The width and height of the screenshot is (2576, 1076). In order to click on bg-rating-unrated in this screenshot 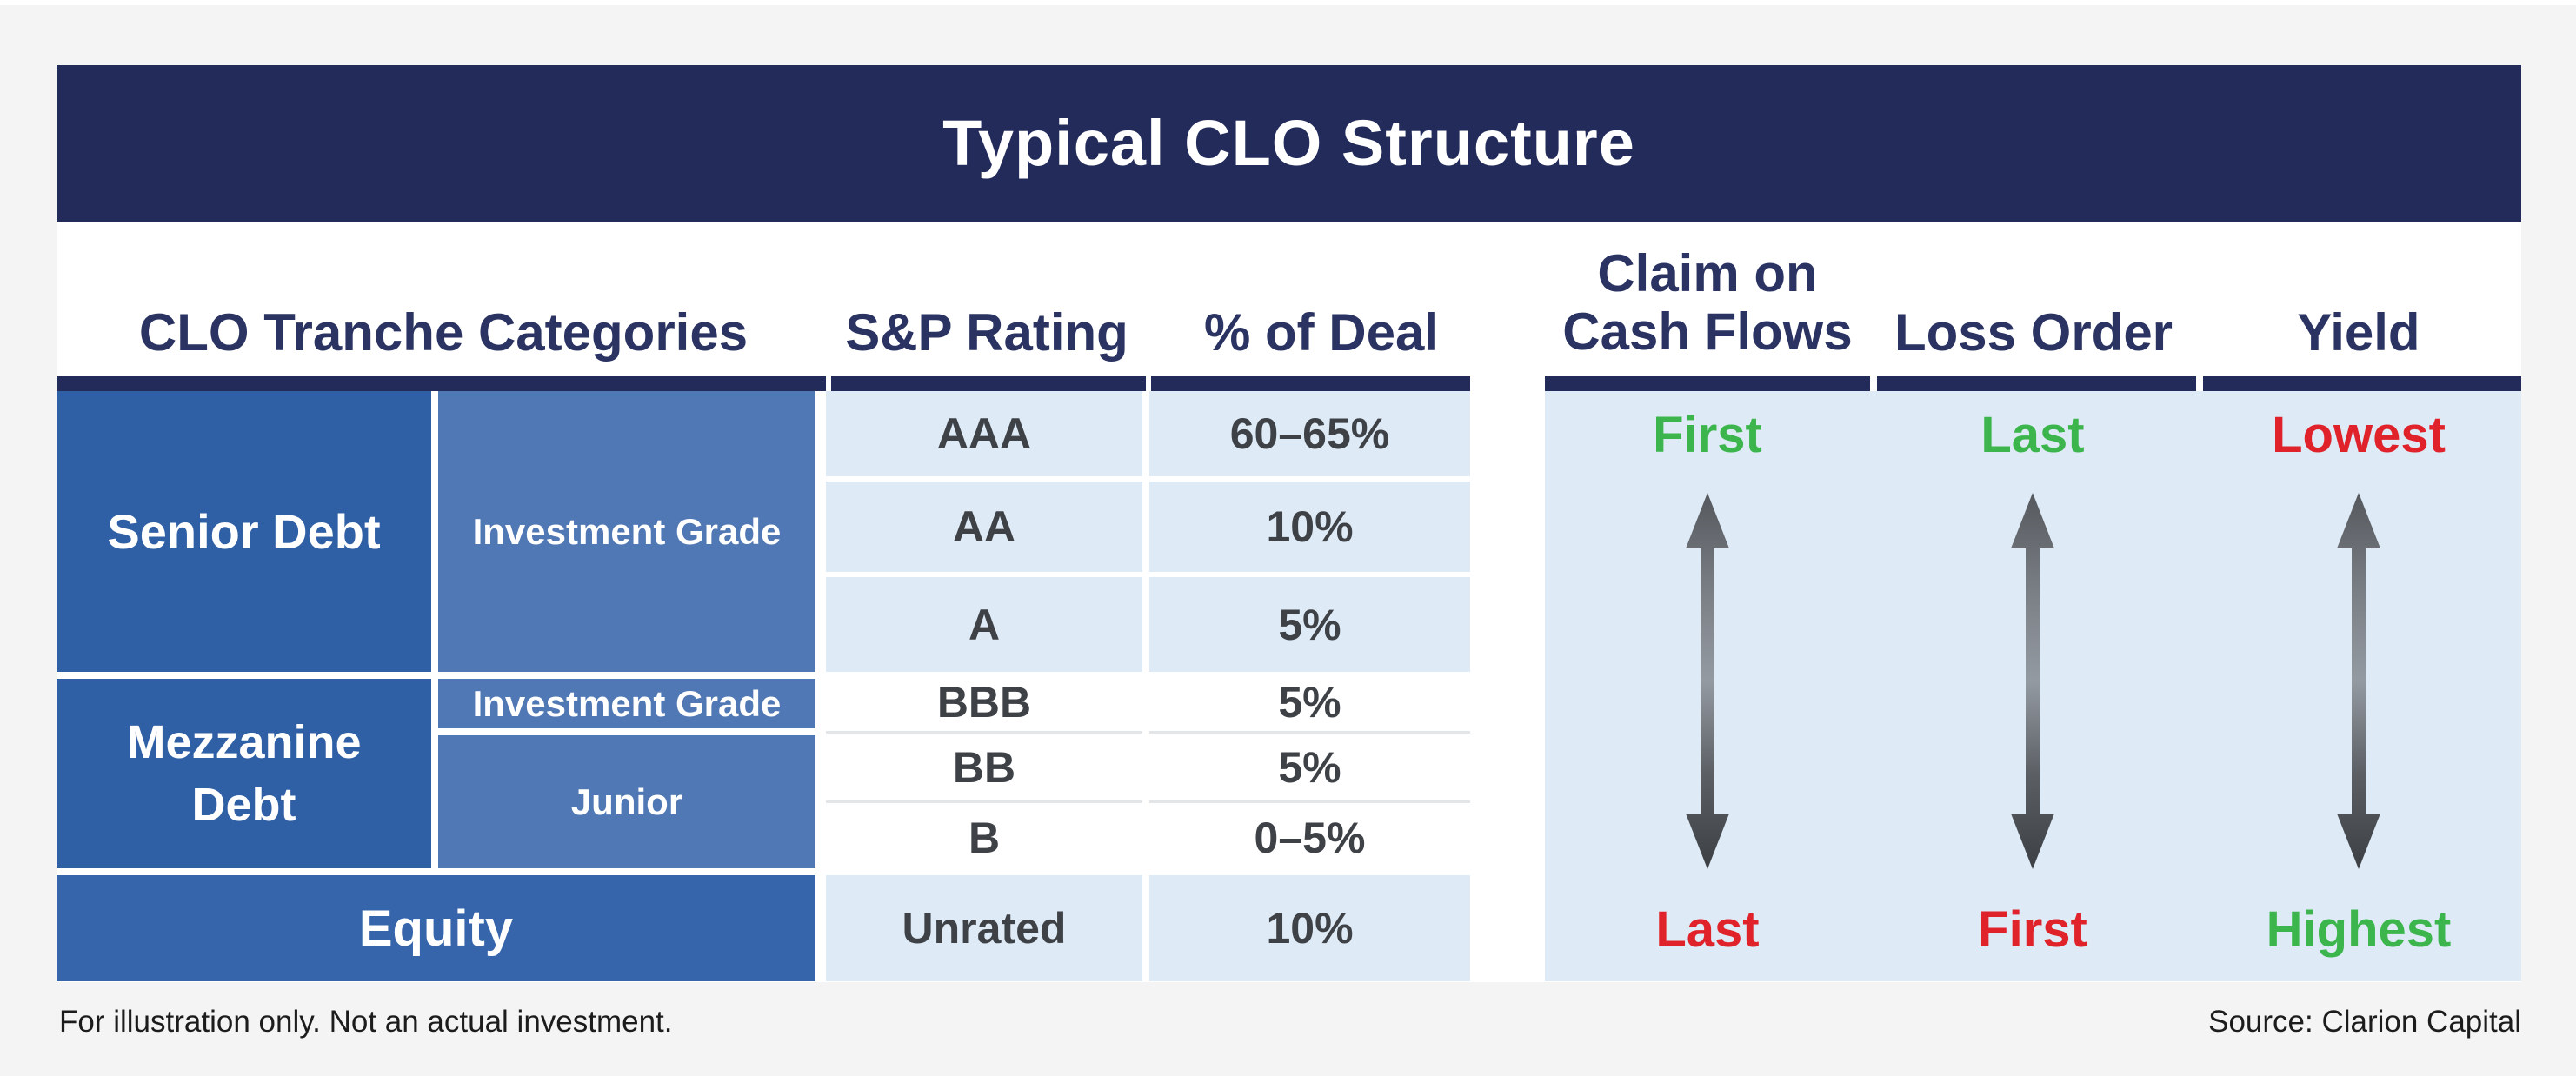, I will do `click(984, 928)`.